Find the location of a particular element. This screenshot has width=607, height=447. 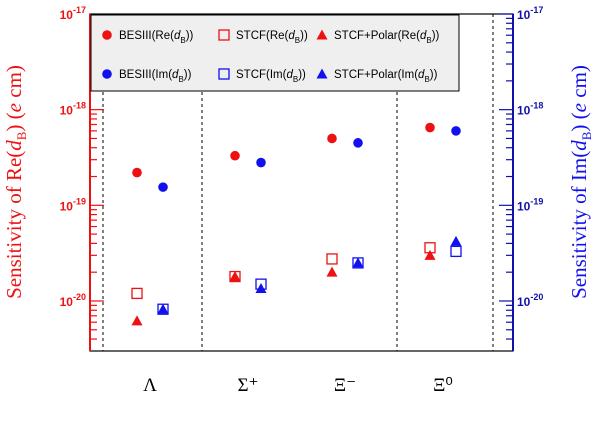

legend-entry: STCF+Polar(Im(dB)) is located at coordinates (386, 76).